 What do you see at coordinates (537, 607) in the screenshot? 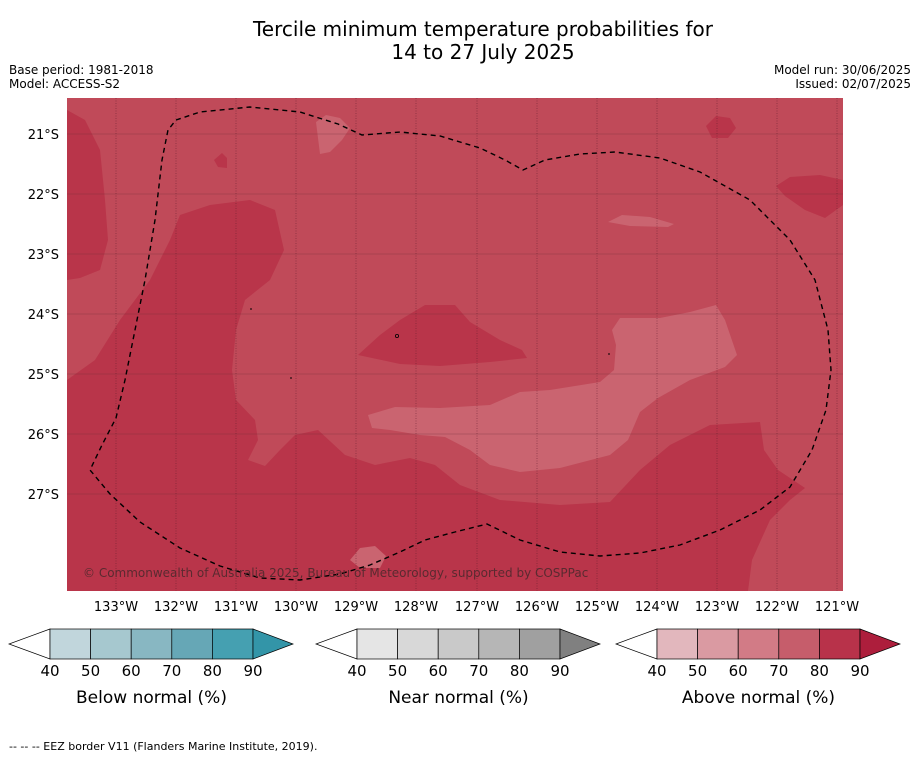
I see `x-tick-label: 126°W` at bounding box center [537, 607].